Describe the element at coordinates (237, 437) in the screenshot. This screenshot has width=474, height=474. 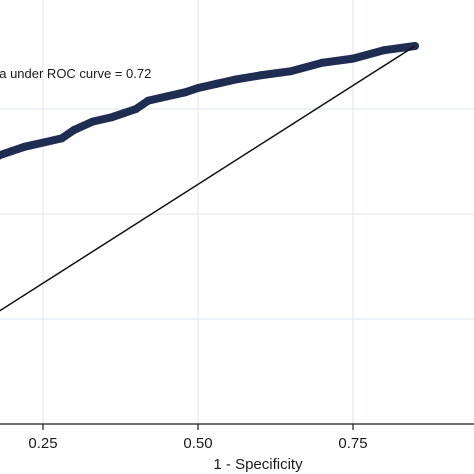
I see `axis-layer: 0.25 0.50 0.75` at that location.